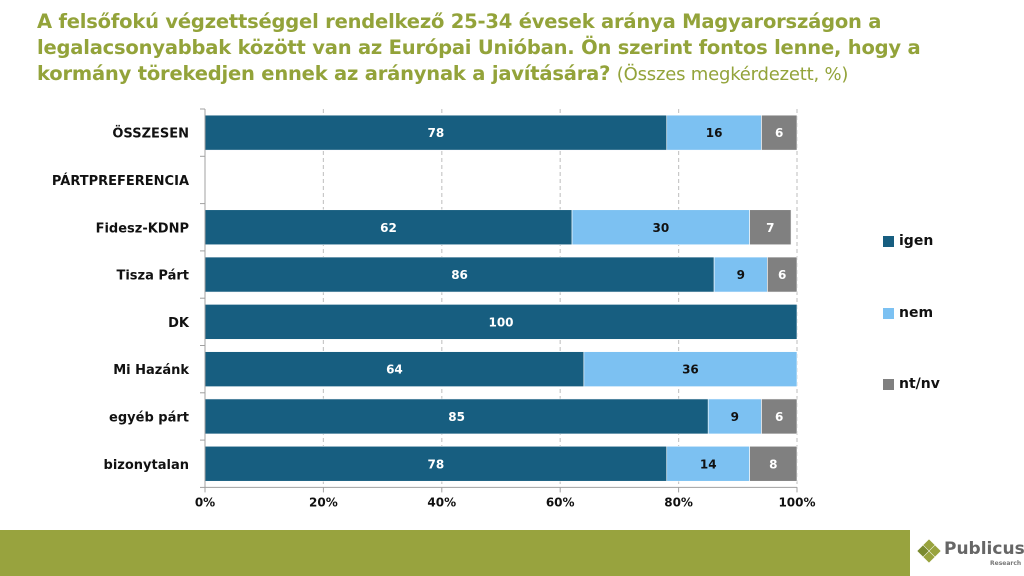 Image resolution: width=1024 pixels, height=576 pixels. Describe the element at coordinates (441, 502) in the screenshot. I see `x-tick-label: 40%` at that location.